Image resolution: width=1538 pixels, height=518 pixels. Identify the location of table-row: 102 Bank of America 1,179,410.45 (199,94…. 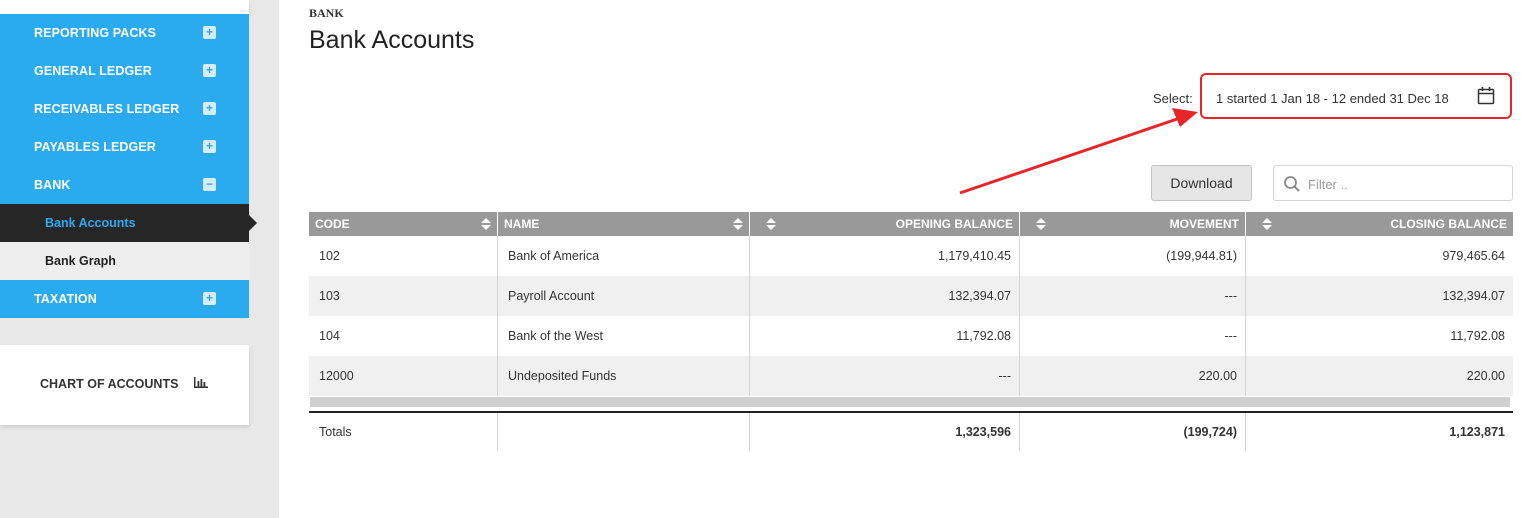
(911, 256).